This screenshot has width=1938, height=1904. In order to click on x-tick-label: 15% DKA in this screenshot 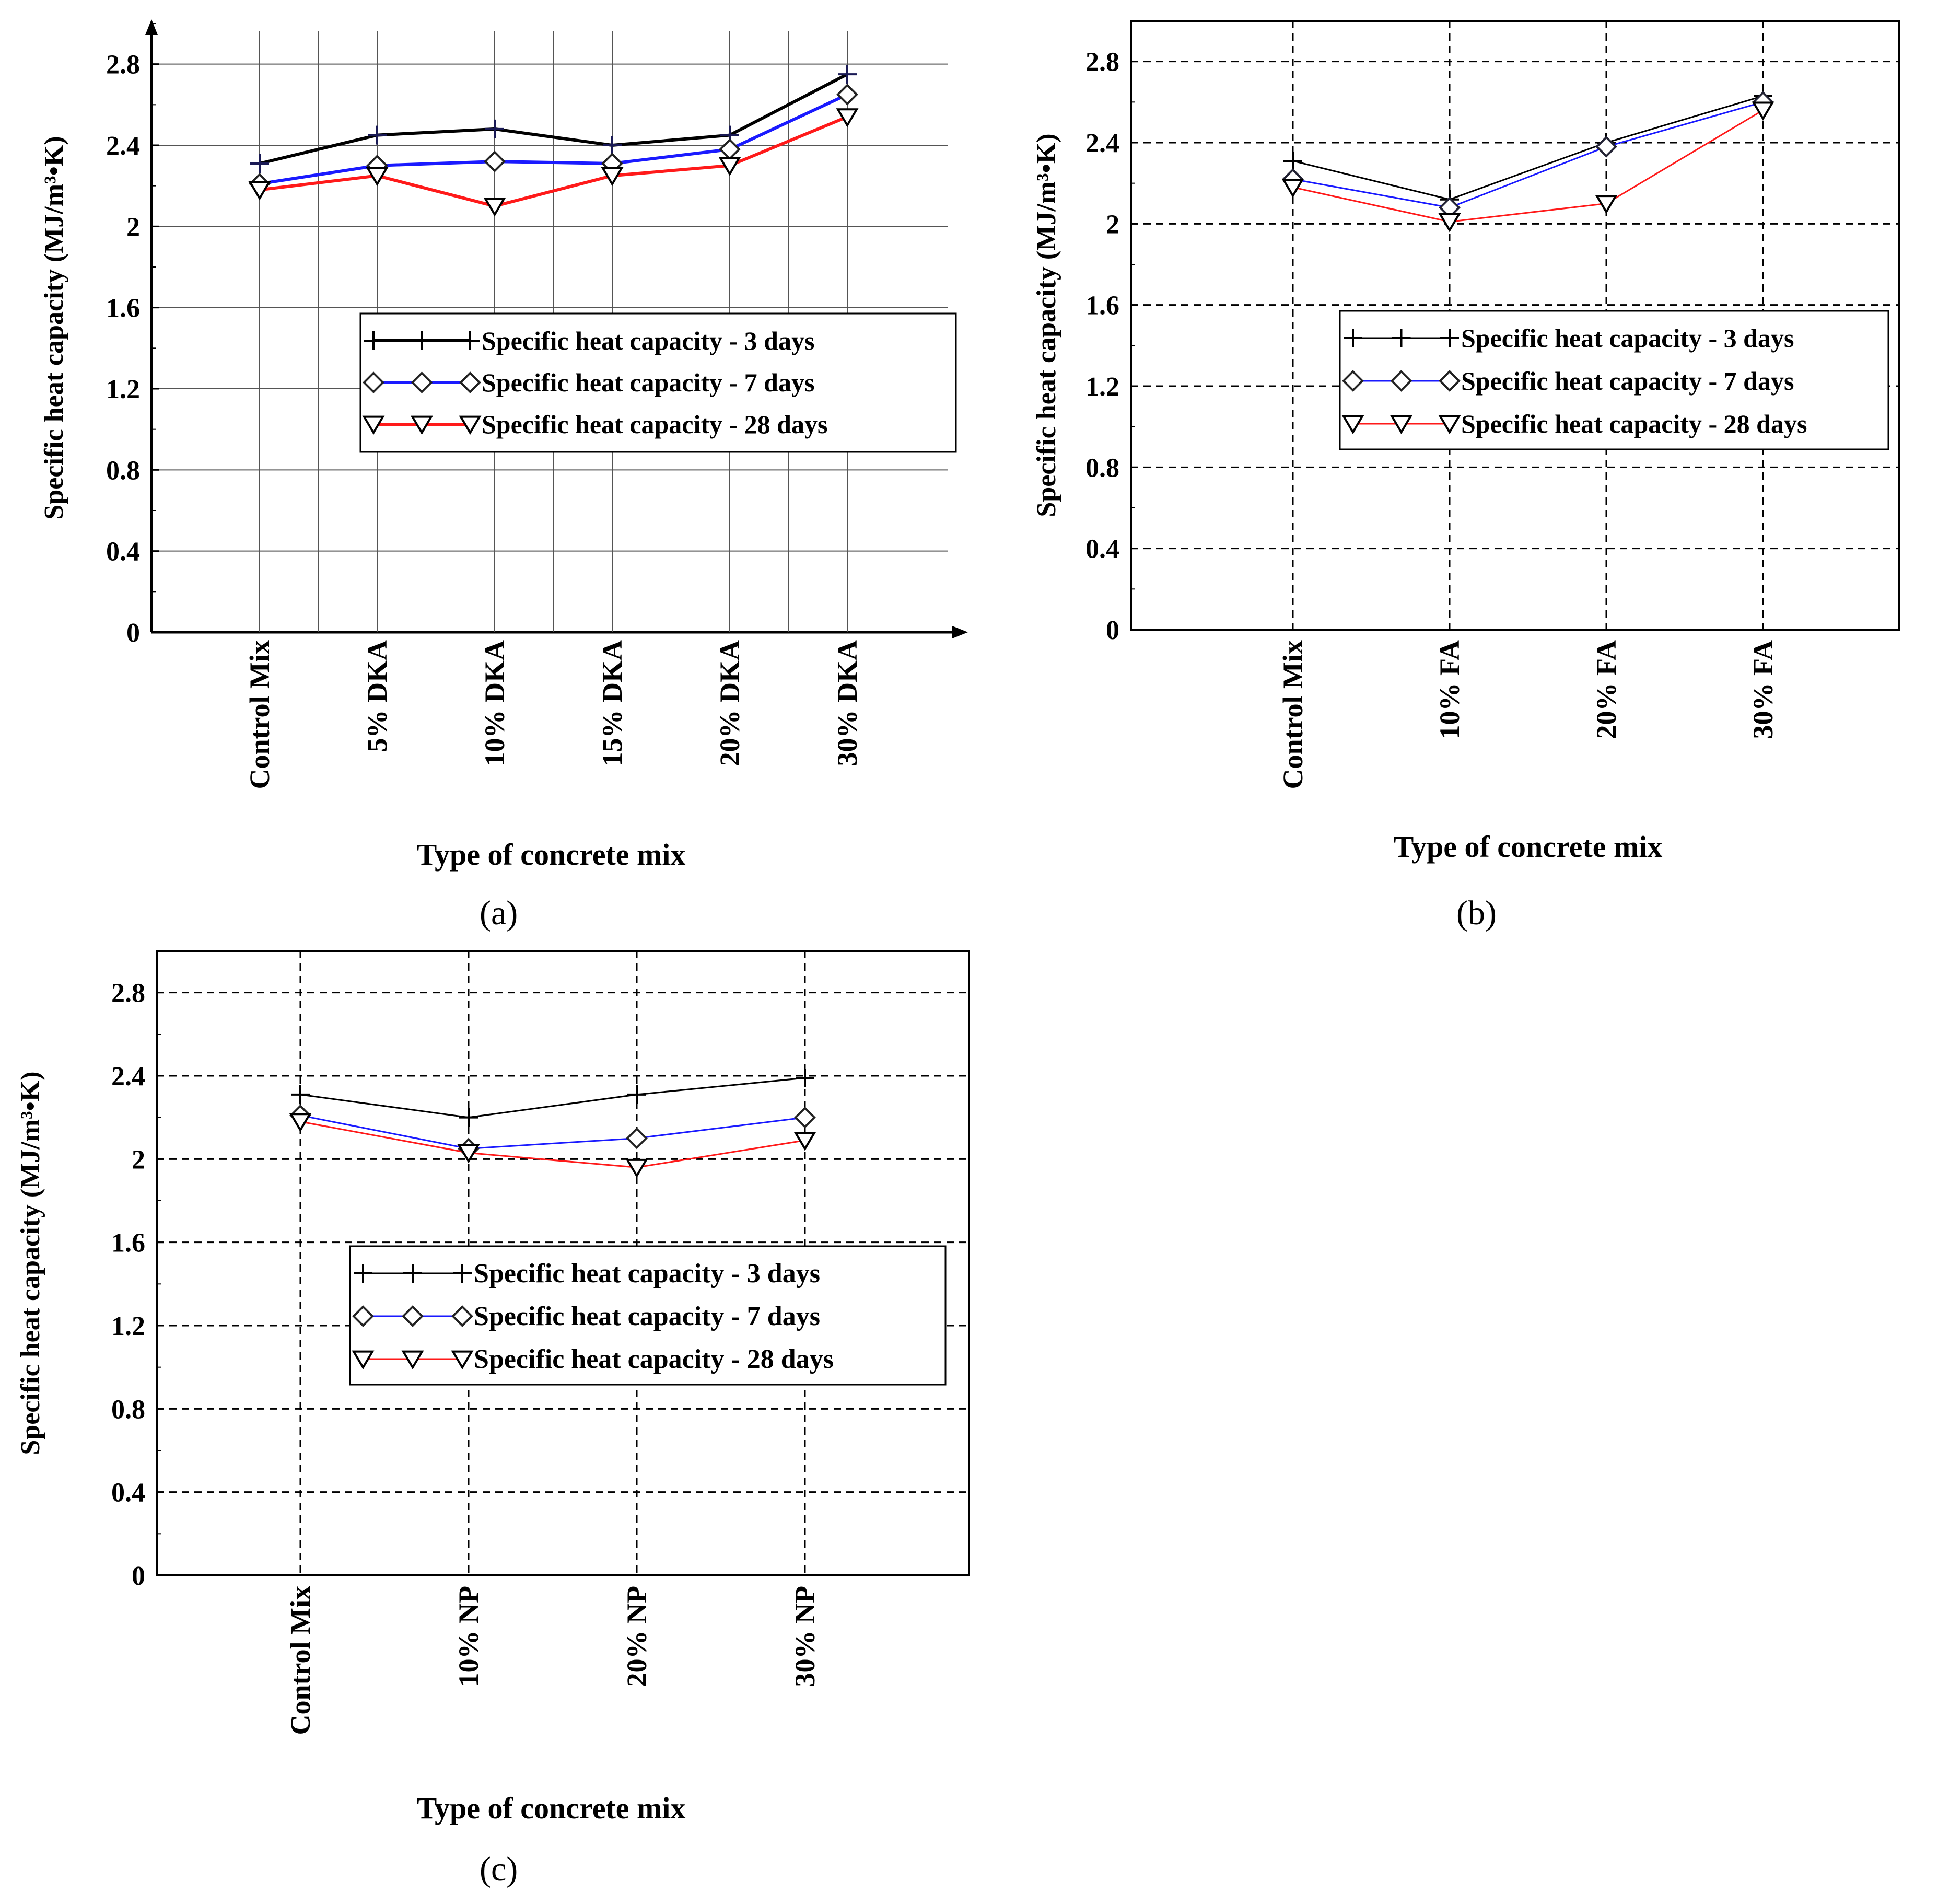, I will do `click(612, 703)`.